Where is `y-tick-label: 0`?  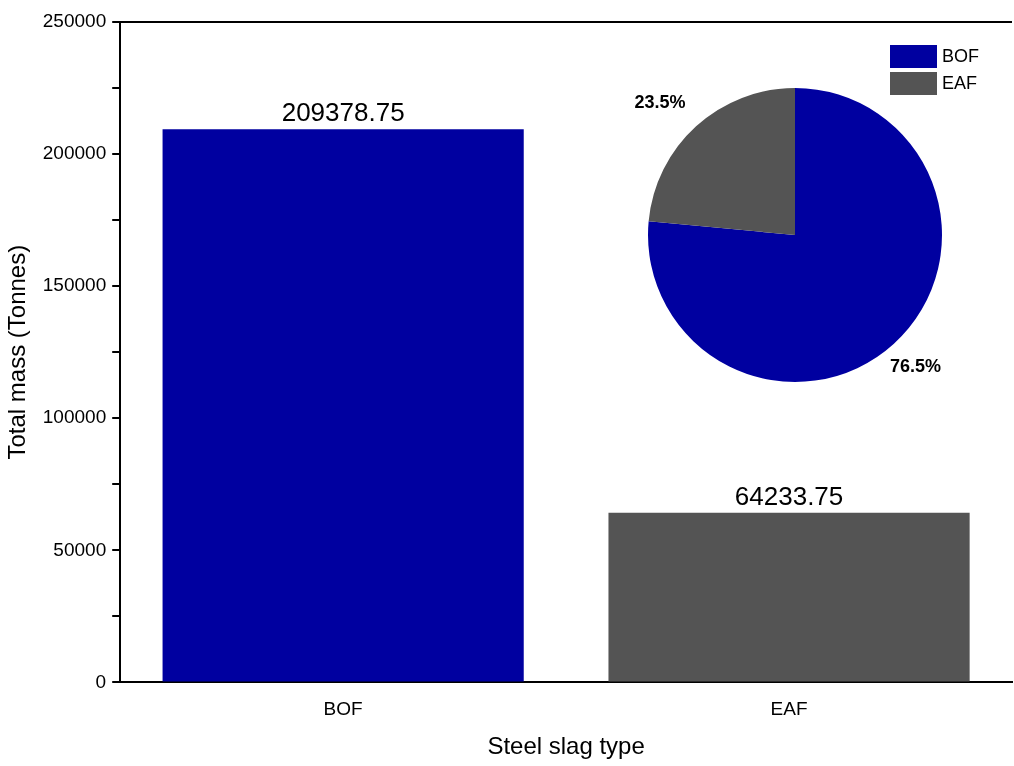
y-tick-label: 0 is located at coordinates (101, 681).